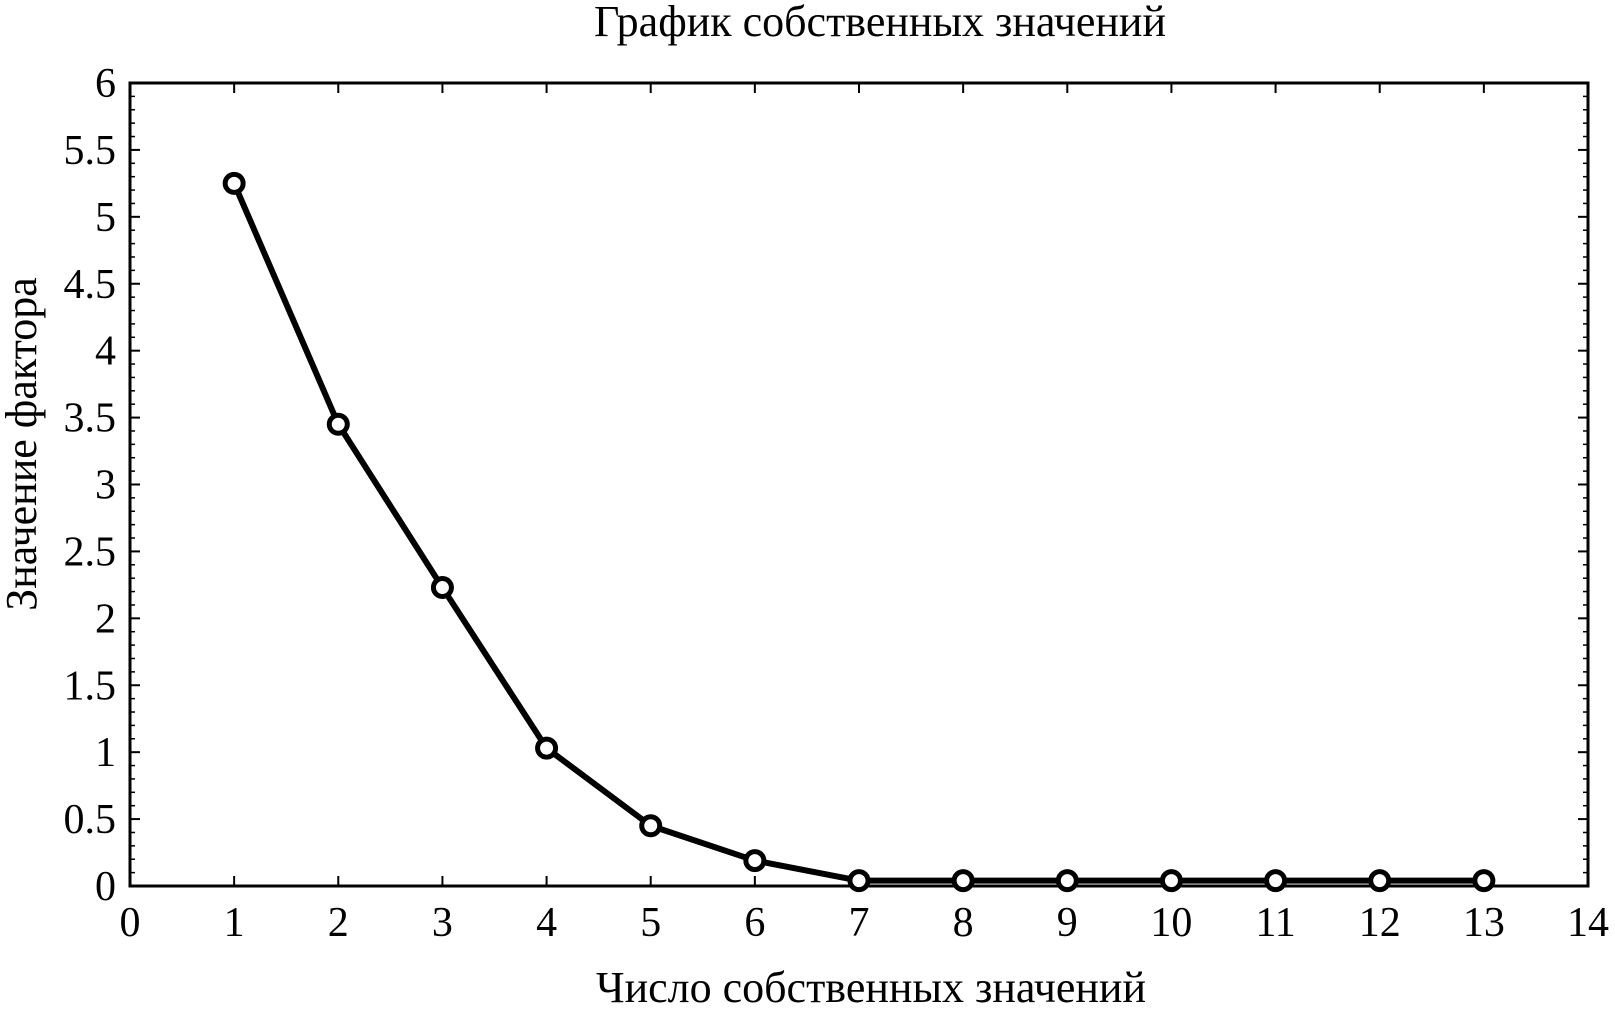  I want to click on x-tick-label: 4, so click(546, 923).